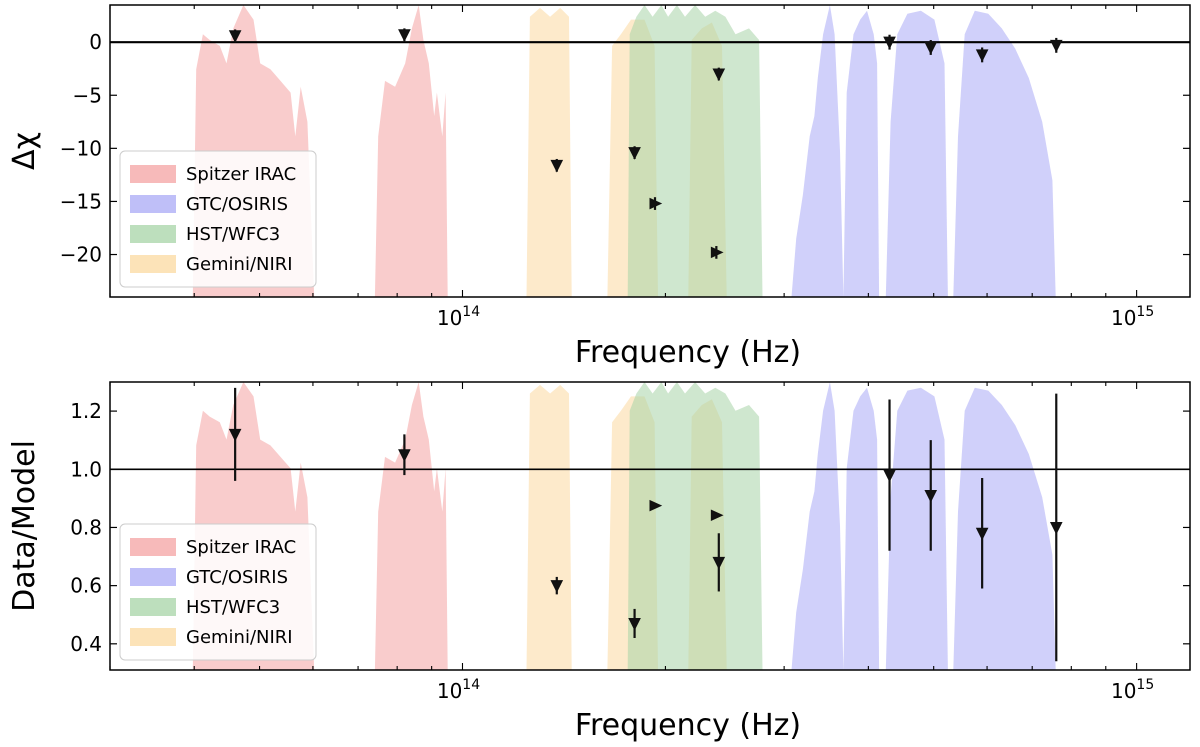  I want to click on y-tick-label: −5, so click(87, 95).